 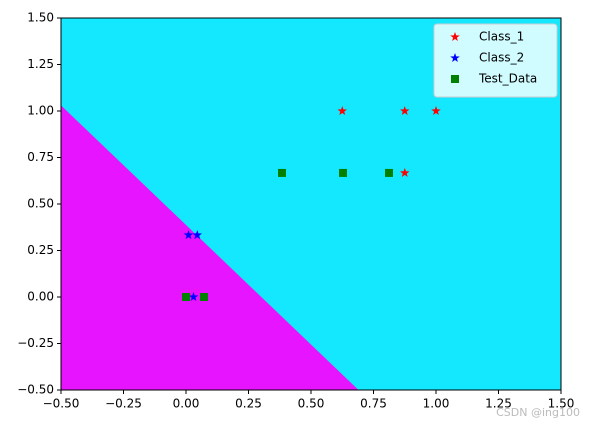 What do you see at coordinates (248, 404) in the screenshot?
I see `x-tick-label: 0.25` at bounding box center [248, 404].